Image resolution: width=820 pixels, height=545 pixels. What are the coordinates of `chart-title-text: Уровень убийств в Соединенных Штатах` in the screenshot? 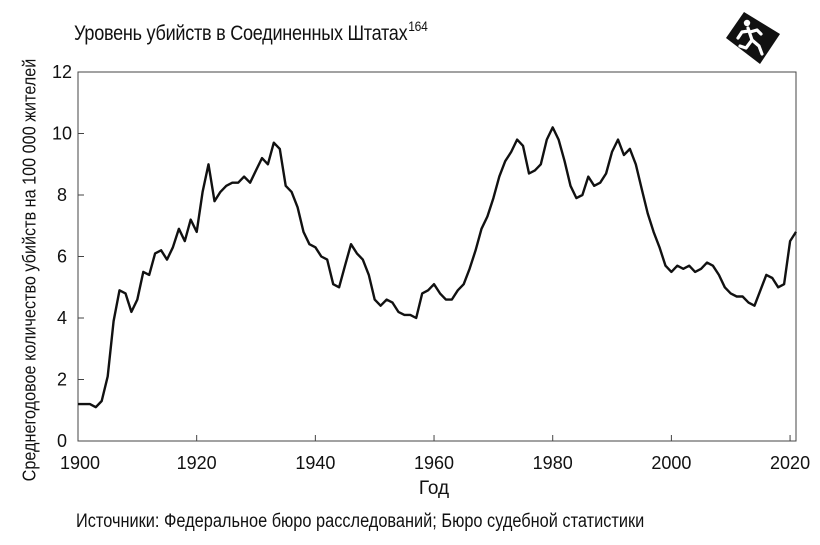 It's located at (241, 33).